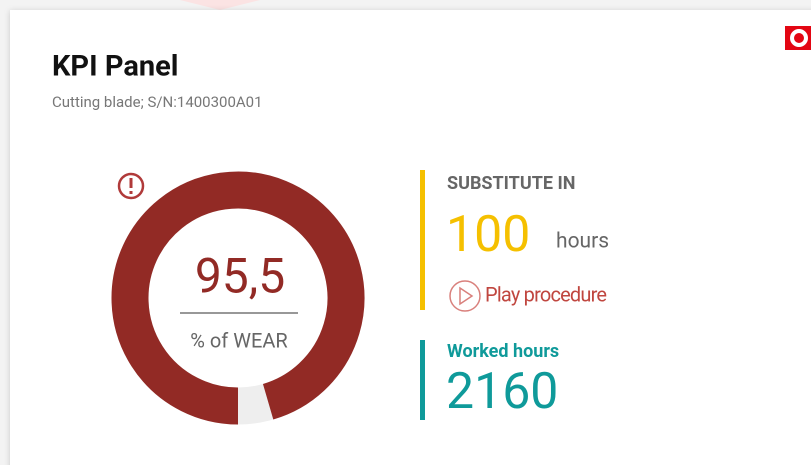 The image size is (811, 465). Describe the element at coordinates (503, 351) in the screenshot. I see `worked-label: Worked hours` at that location.